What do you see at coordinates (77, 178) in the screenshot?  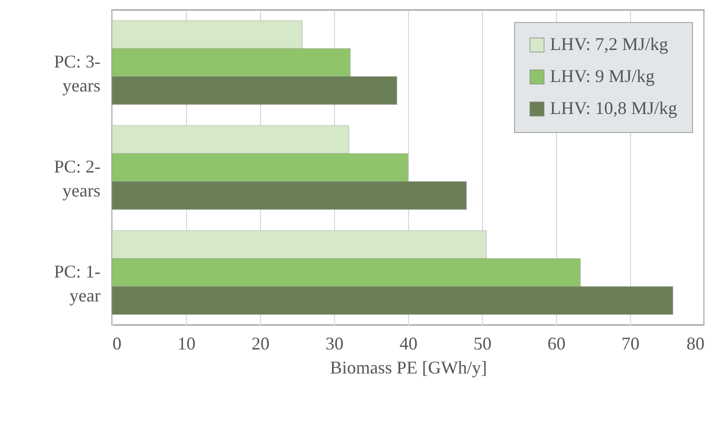 I see `y-tick-label: PC: 2-years` at bounding box center [77, 178].